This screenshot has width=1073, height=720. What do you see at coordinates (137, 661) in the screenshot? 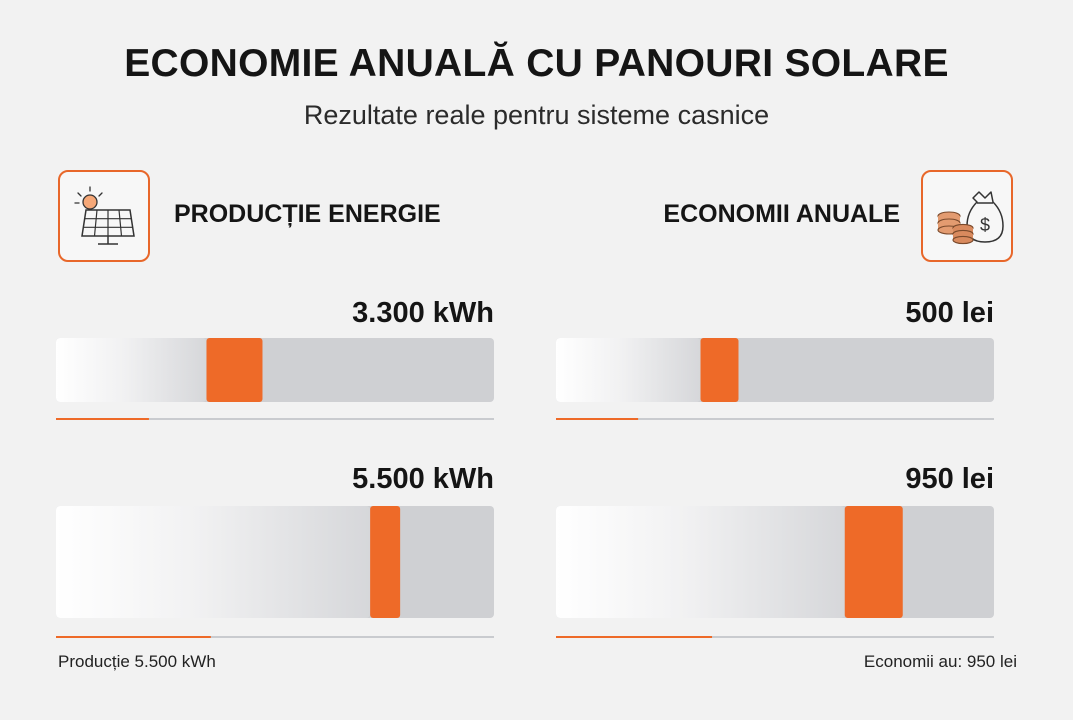
I see `left-footnote: Producție 5.500 kWh` at bounding box center [137, 661].